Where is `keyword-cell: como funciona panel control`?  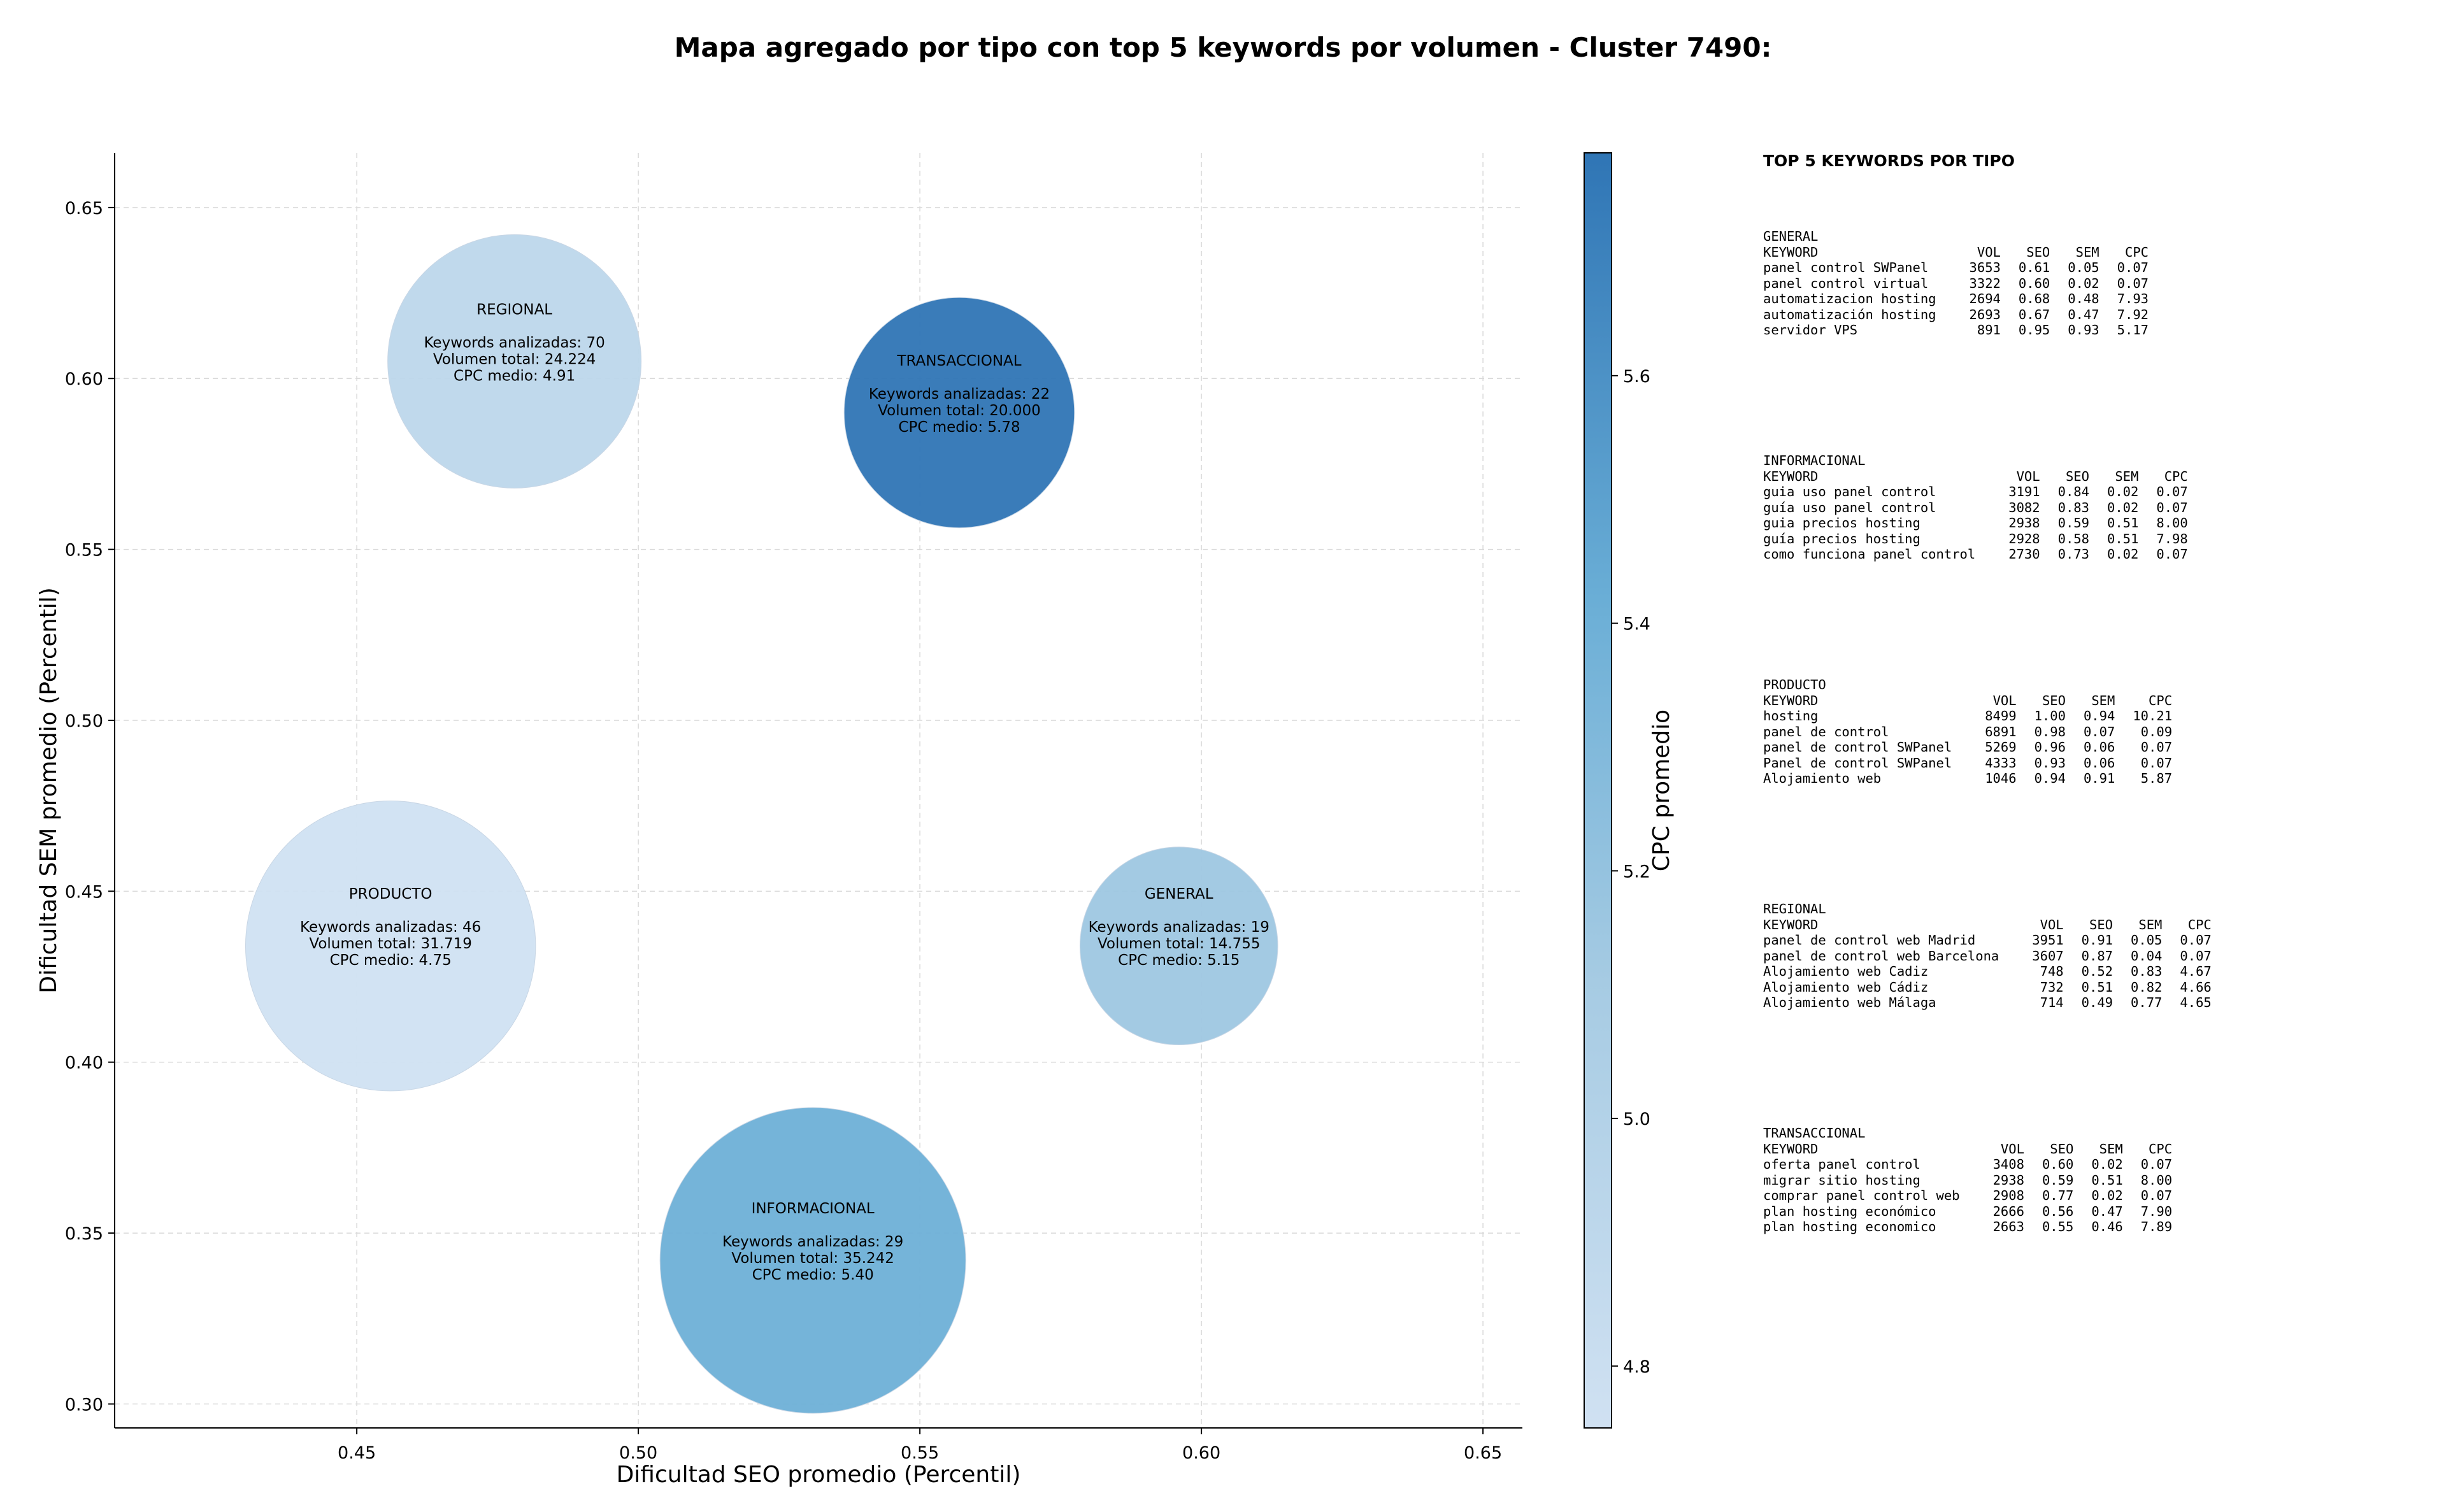 keyword-cell: como funciona panel control is located at coordinates (1870, 554).